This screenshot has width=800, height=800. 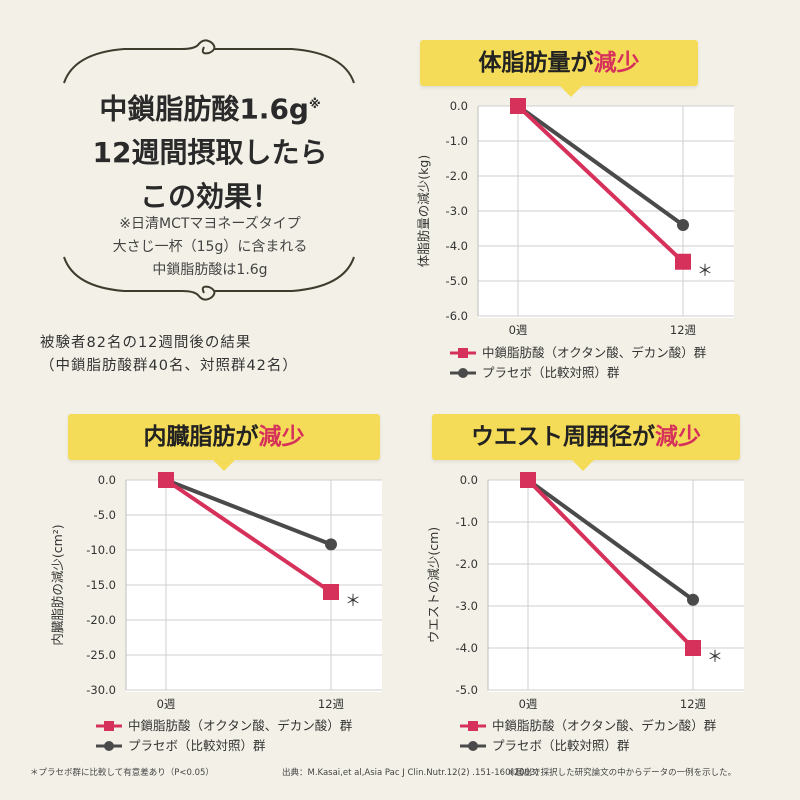 I want to click on banner-prefix: 内臓脂肪が, so click(x=201, y=437).